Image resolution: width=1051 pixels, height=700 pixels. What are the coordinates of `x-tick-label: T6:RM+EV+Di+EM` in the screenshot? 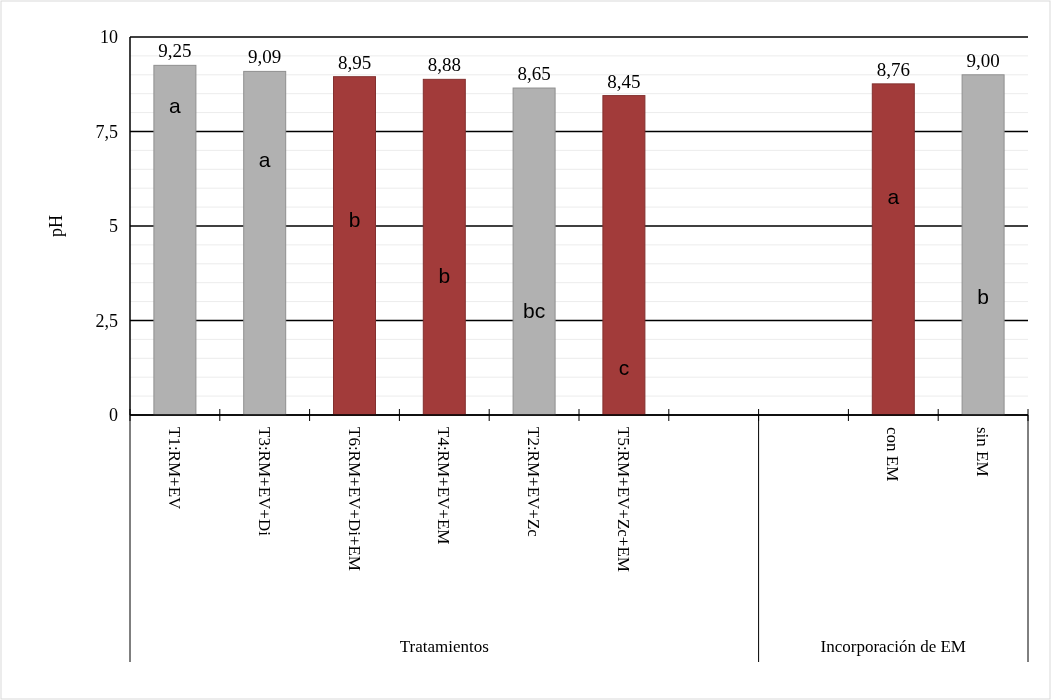 It's located at (354, 499).